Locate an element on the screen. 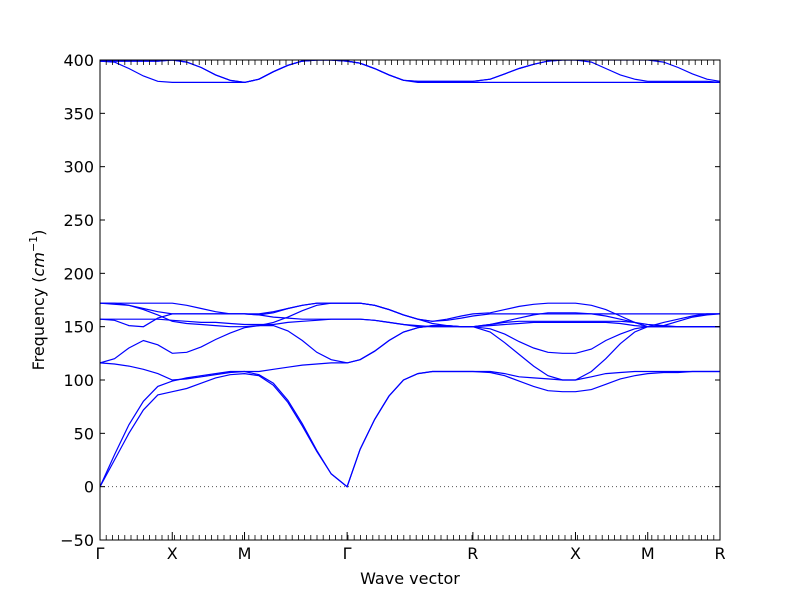 The height and width of the screenshot is (600, 800). y-axis-label: Frequency (cm−1) is located at coordinates (37, 300).